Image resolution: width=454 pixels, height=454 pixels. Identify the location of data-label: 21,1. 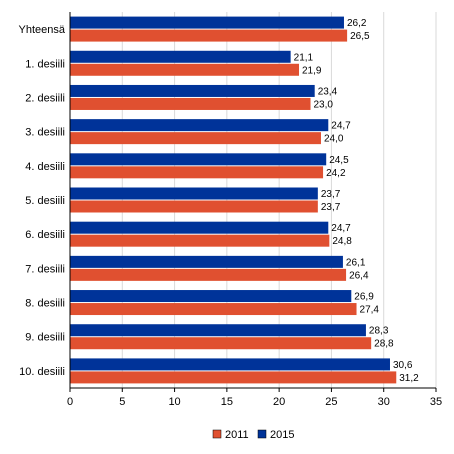
(304, 57).